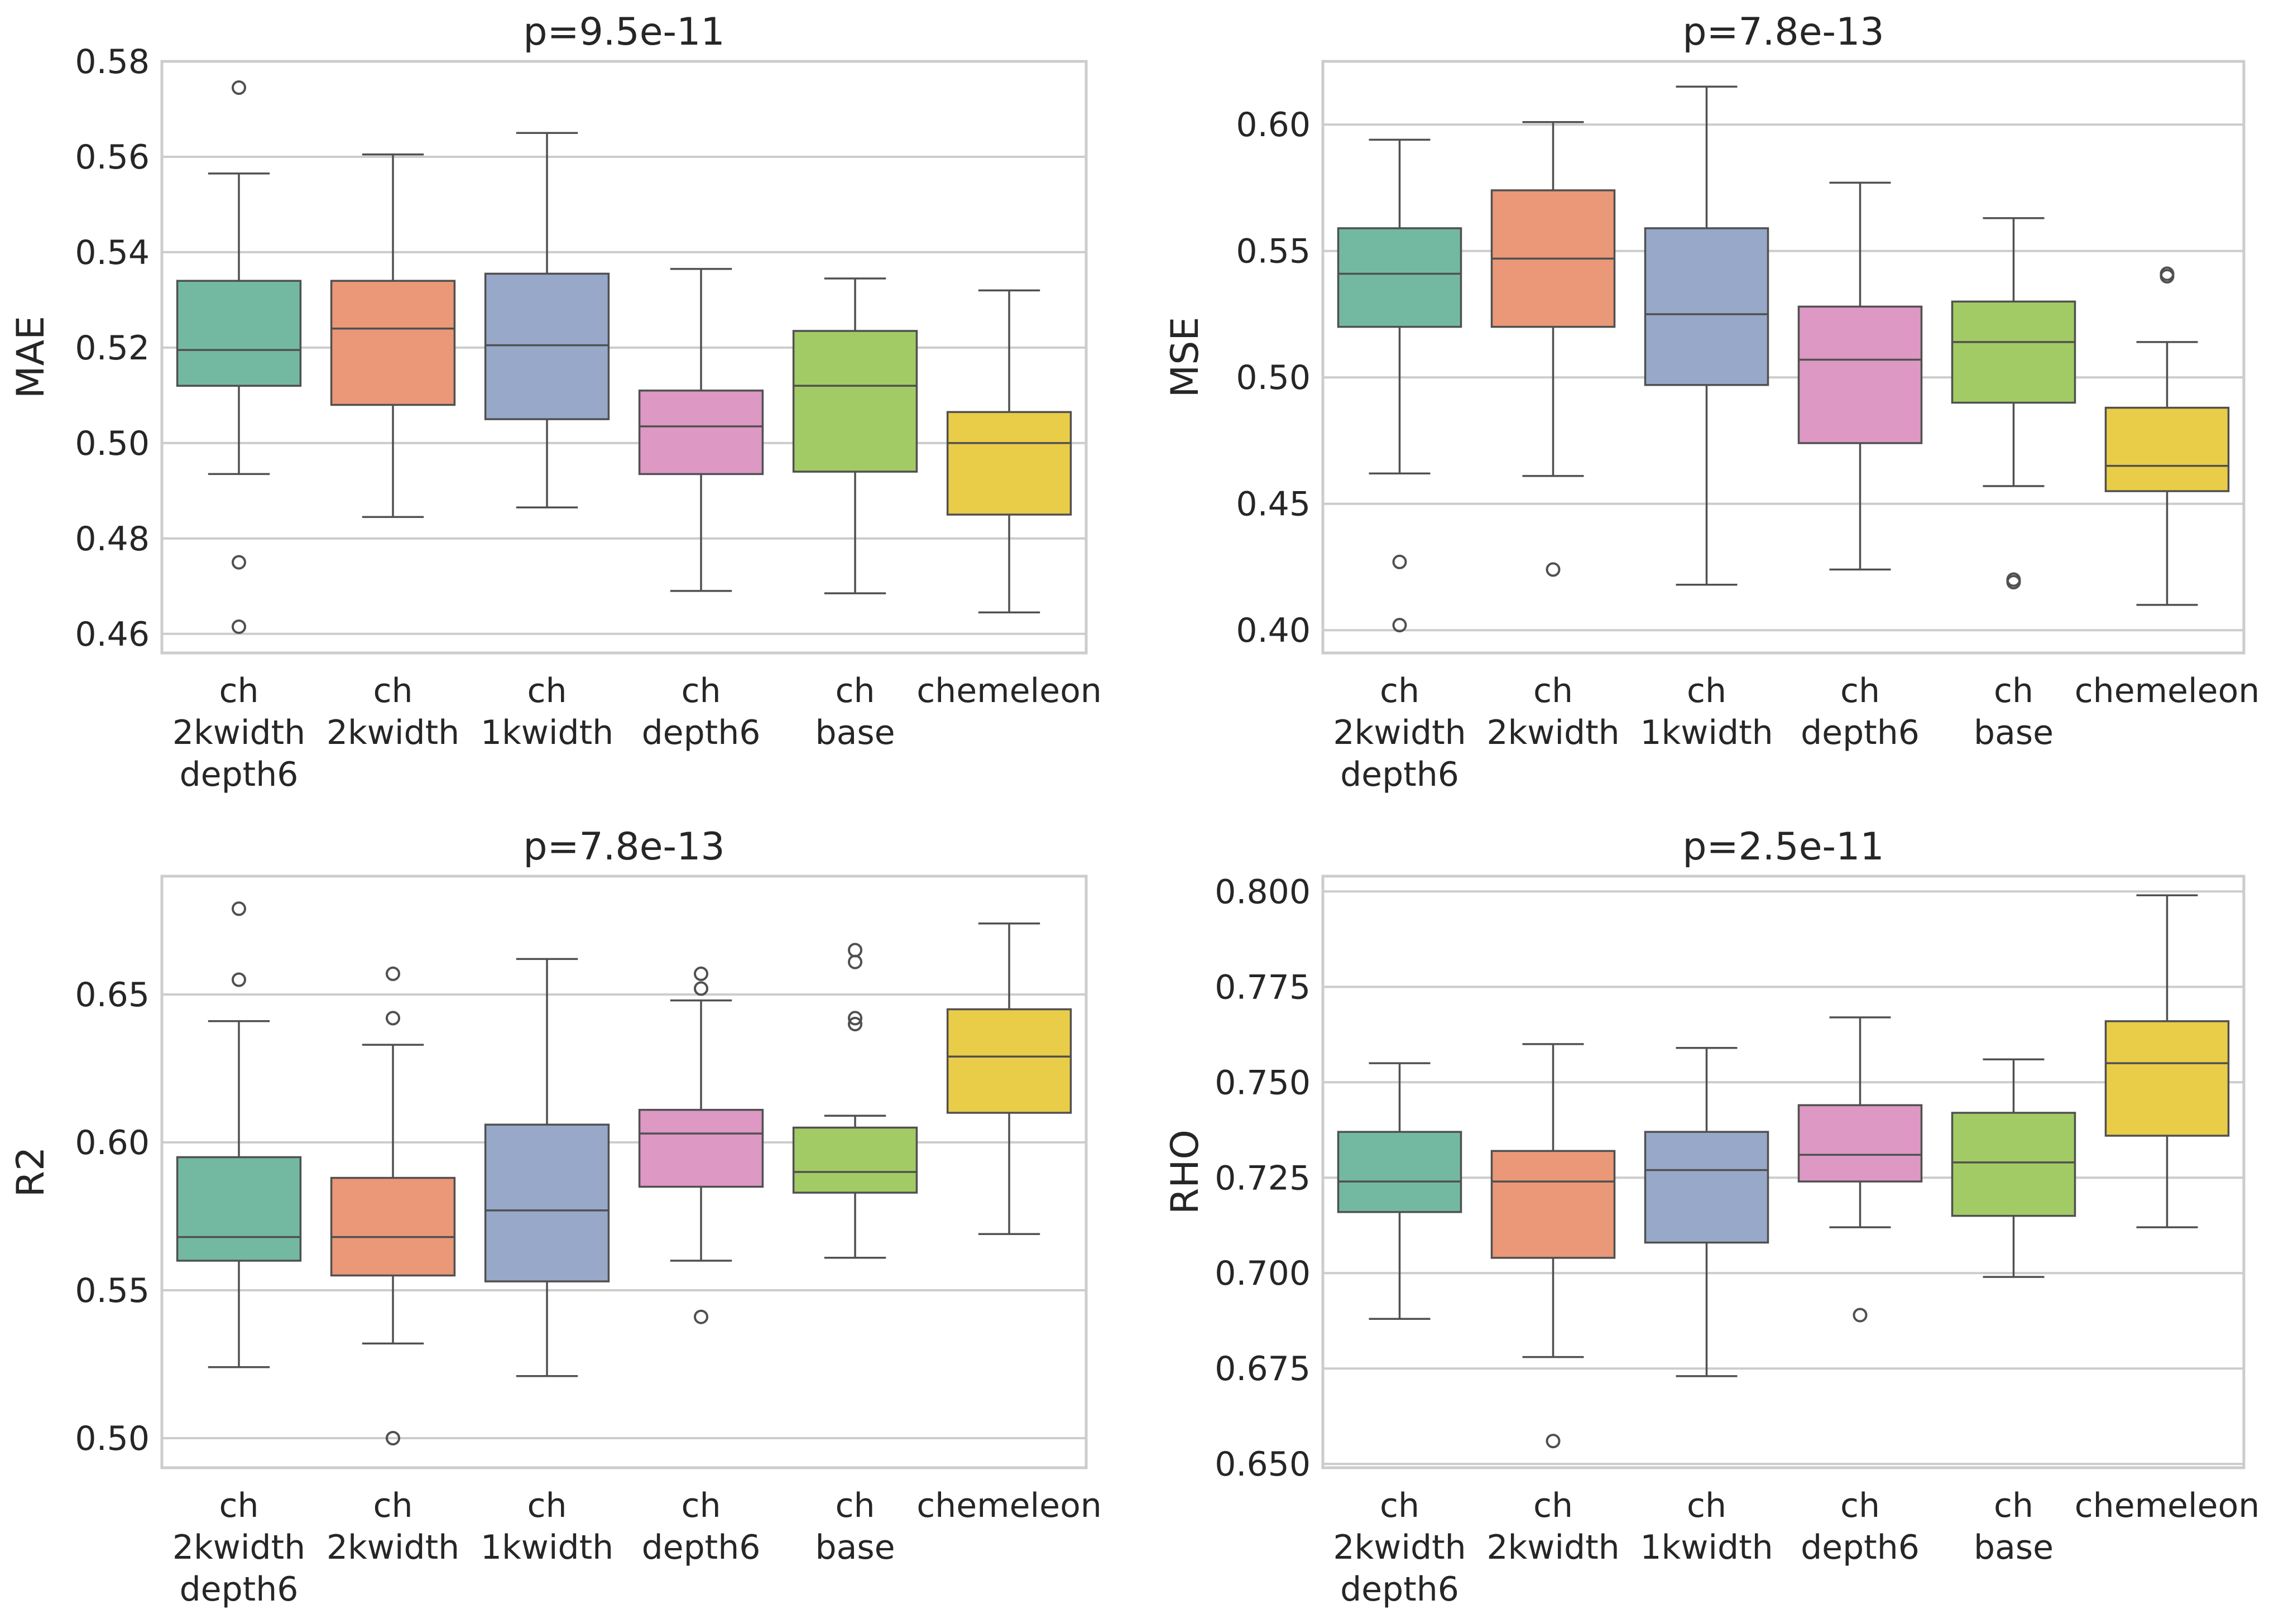 This screenshot has height=1624, width=2279. Describe the element at coordinates (1273, 125) in the screenshot. I see `y-tick-label: 0.60` at that location.